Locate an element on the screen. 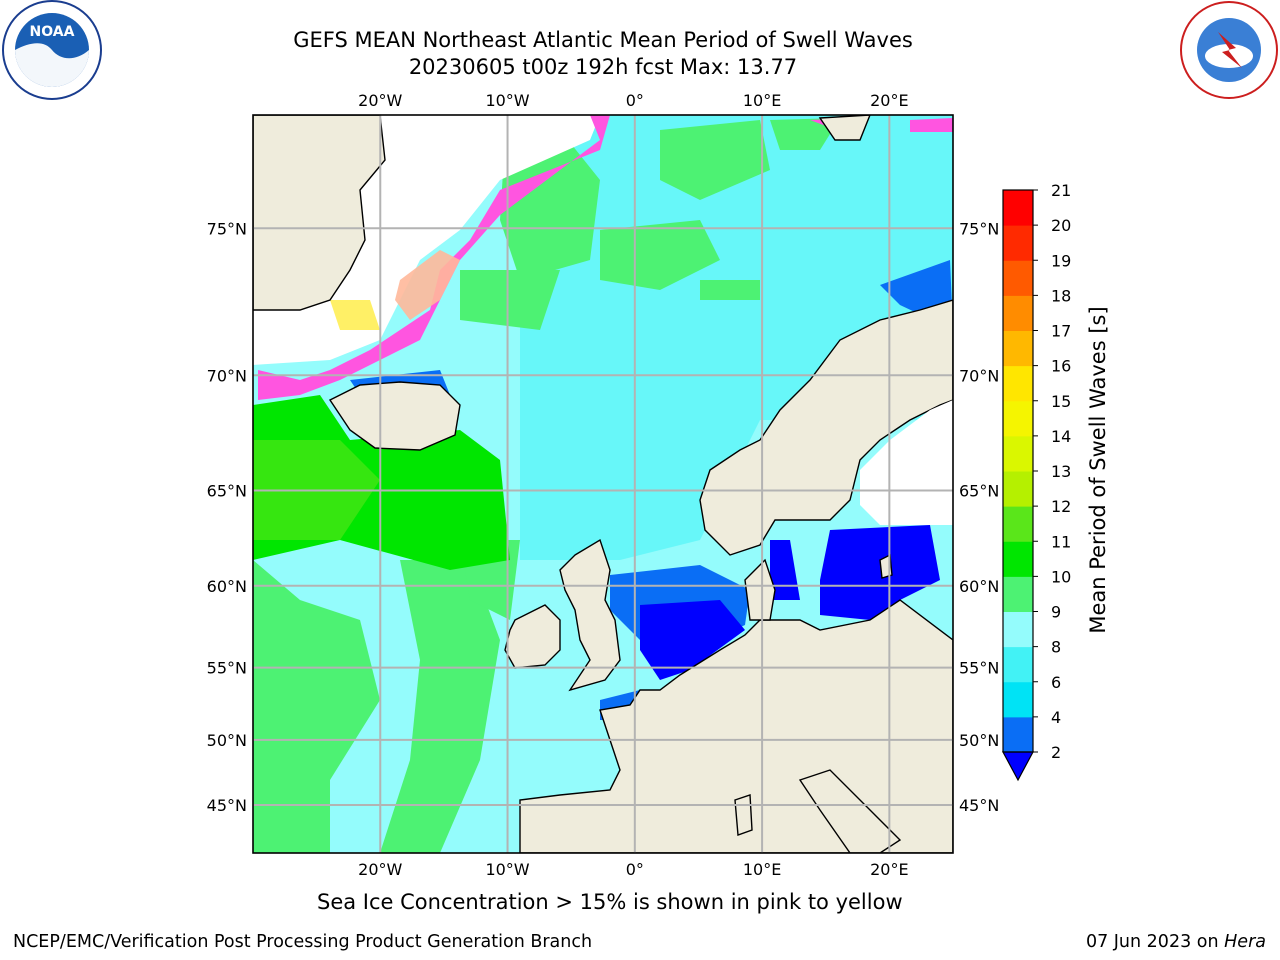 Image resolution: width=1280 pixels, height=960 pixels. lon-tick-label-bottom: 10°E is located at coordinates (762, 869).